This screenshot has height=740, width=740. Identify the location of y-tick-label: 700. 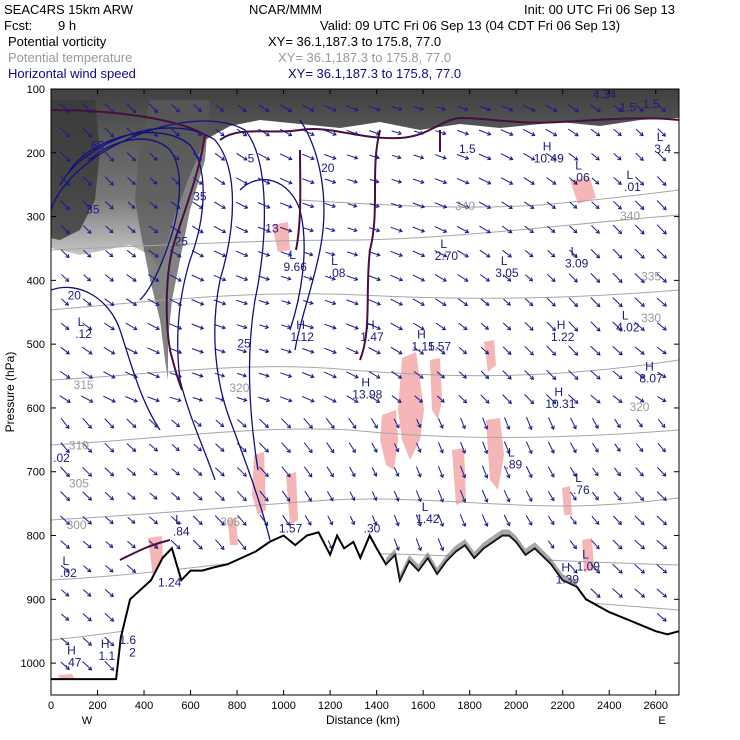
(36, 473).